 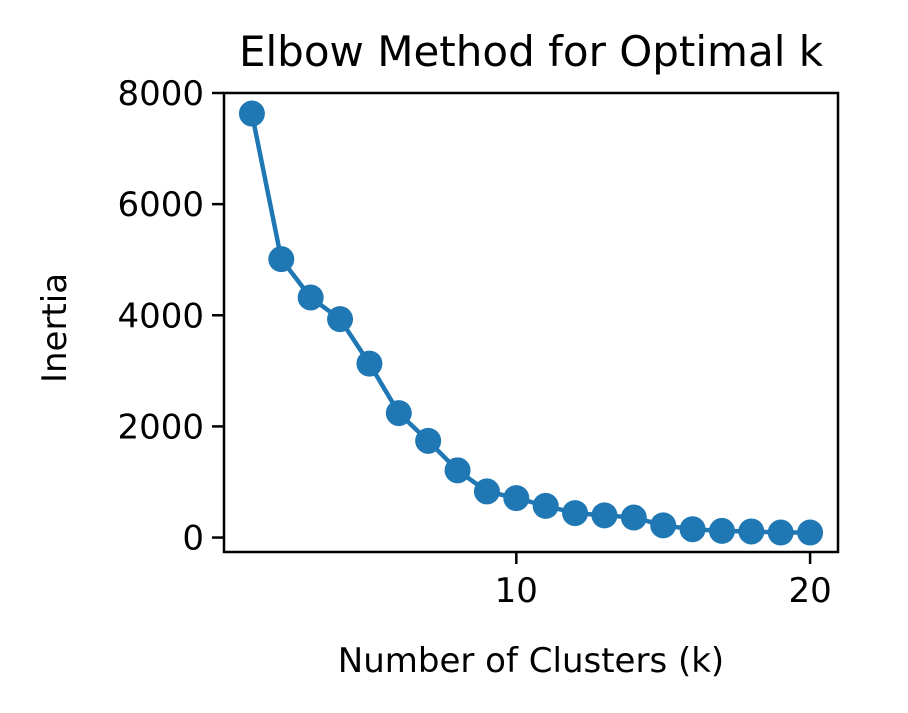 I want to click on x-axis-ticks: 10 20, so click(x=663, y=581).